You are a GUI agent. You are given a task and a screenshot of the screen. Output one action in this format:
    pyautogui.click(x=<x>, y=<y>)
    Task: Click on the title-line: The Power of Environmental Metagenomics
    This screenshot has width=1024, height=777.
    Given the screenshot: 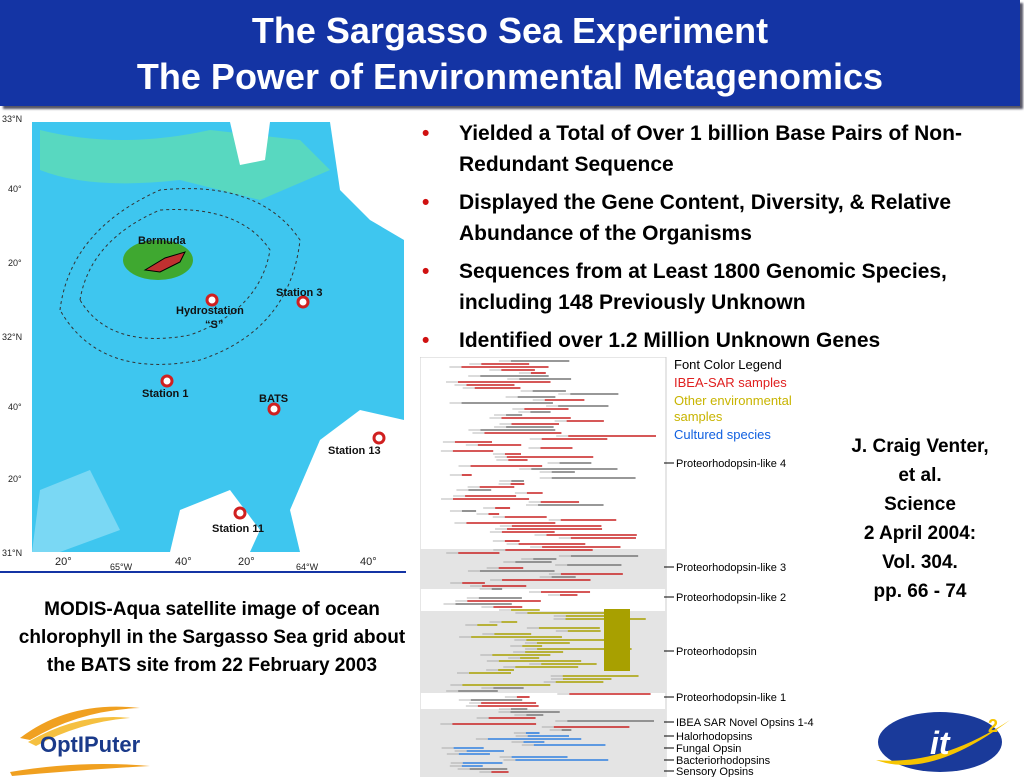 What is the action you would take?
    pyautogui.click(x=510, y=76)
    